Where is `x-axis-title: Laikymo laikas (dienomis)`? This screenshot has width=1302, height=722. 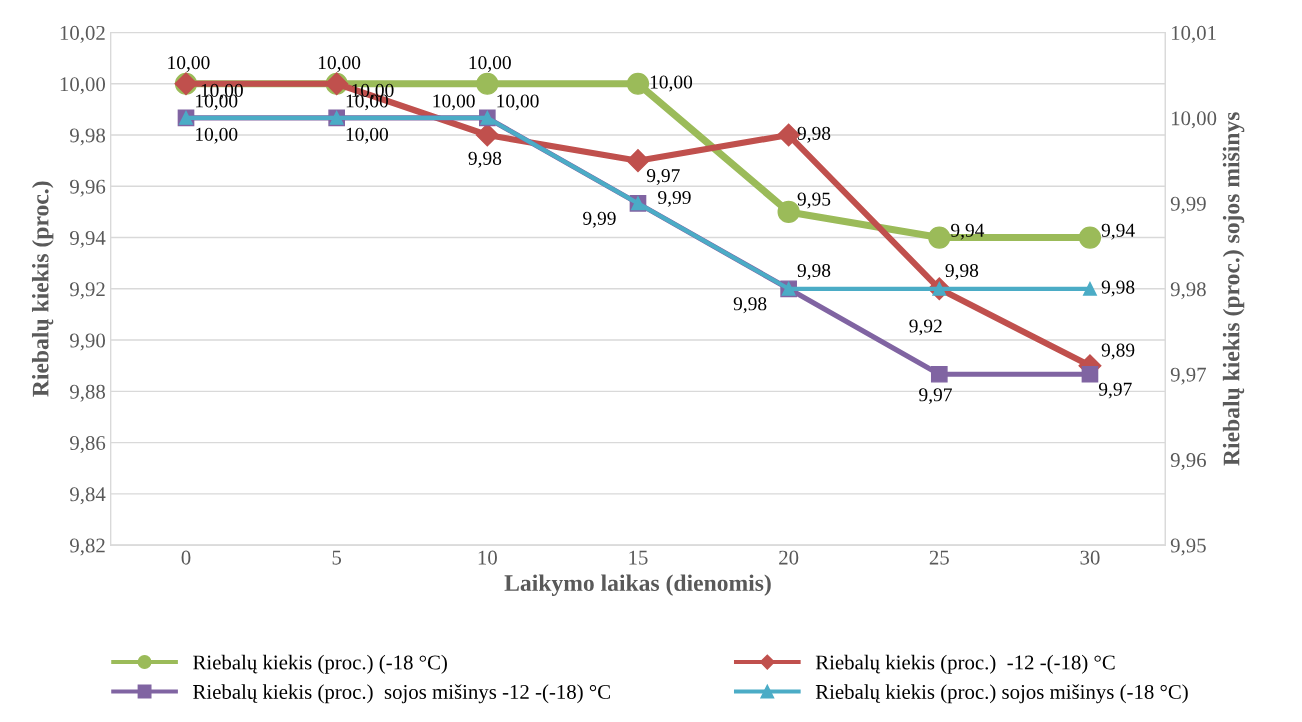
x-axis-title: Laikymo laikas (dienomis) is located at coordinates (637, 585).